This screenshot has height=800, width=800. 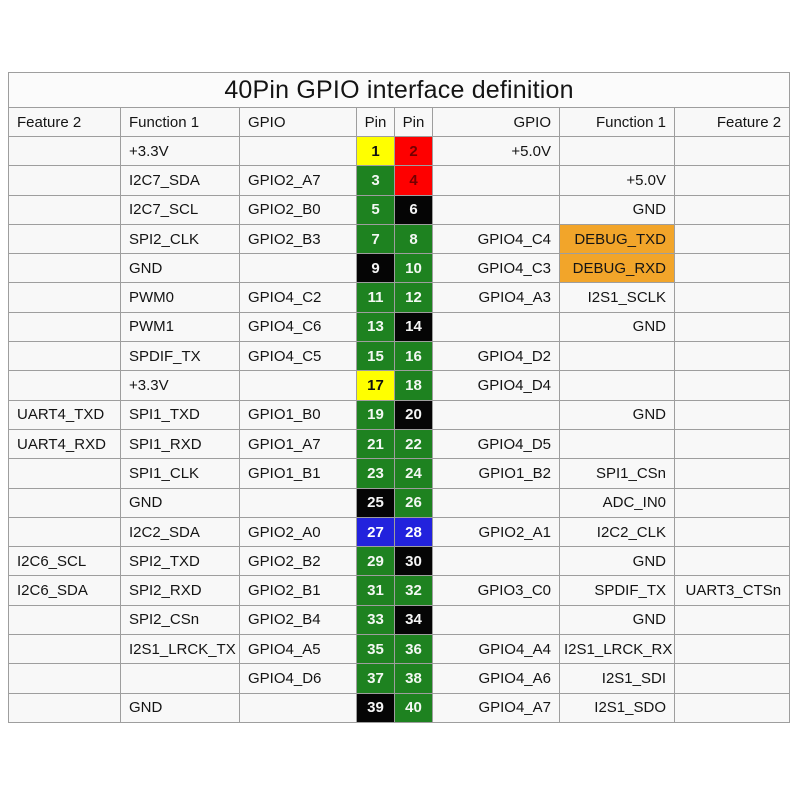 What do you see at coordinates (298, 327) in the screenshot?
I see `cell-gpio-left: GPIO4_C6` at bounding box center [298, 327].